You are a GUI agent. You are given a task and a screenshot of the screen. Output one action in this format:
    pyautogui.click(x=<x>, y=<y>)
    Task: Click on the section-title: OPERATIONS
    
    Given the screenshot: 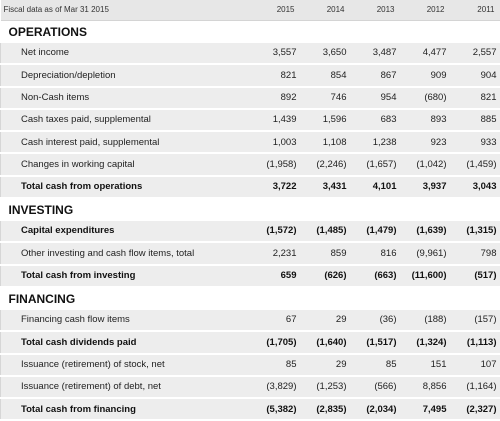 What is the action you would take?
    pyautogui.click(x=250, y=32)
    